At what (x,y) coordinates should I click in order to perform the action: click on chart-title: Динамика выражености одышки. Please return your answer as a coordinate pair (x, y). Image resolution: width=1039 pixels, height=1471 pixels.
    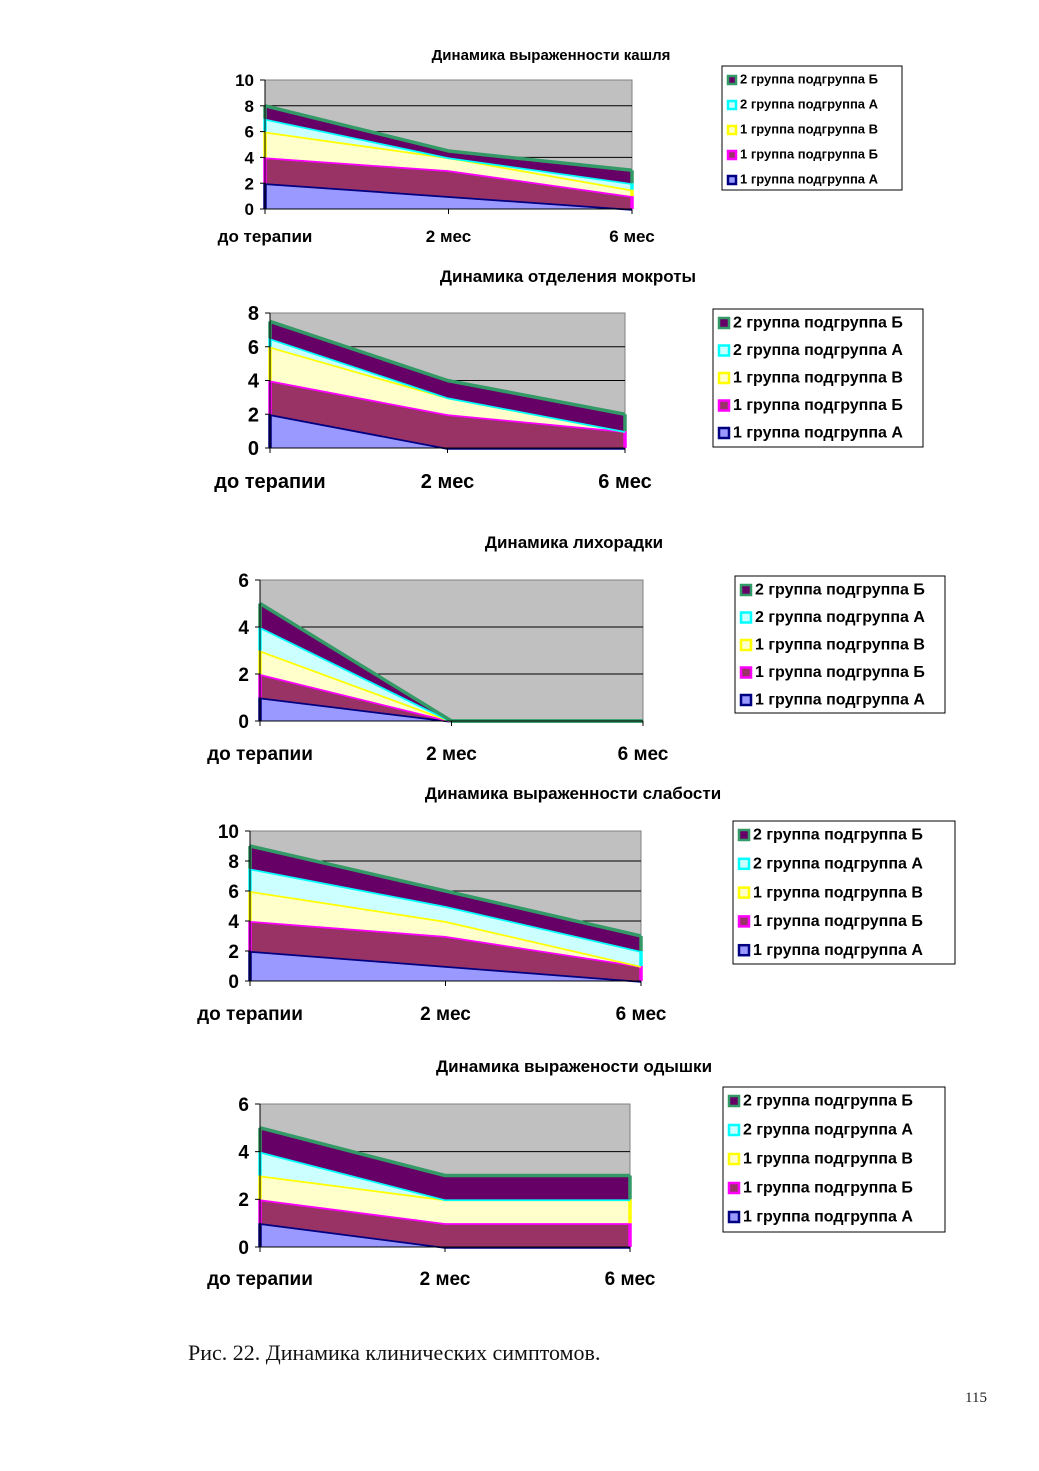
    Looking at the image, I should click on (574, 1066).